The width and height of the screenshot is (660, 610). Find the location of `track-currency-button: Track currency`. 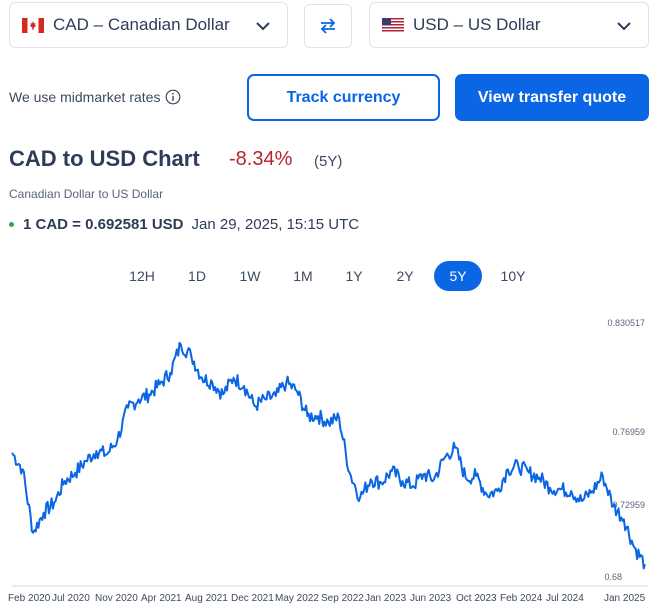

track-currency-button: Track currency is located at coordinates (343, 97).